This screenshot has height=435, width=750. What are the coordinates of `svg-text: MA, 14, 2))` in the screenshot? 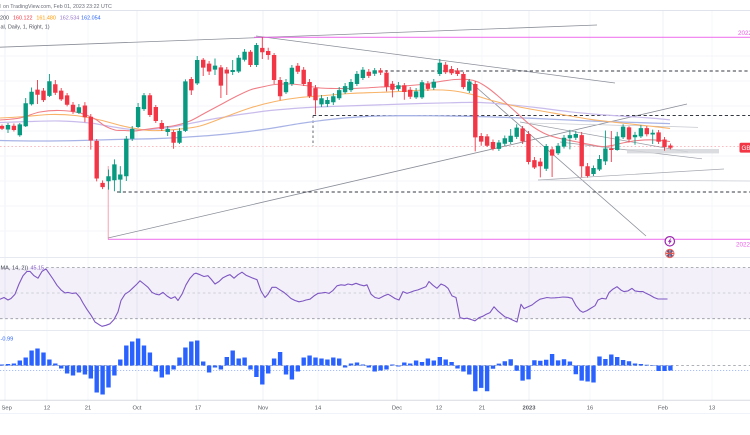 It's located at (15, 268).